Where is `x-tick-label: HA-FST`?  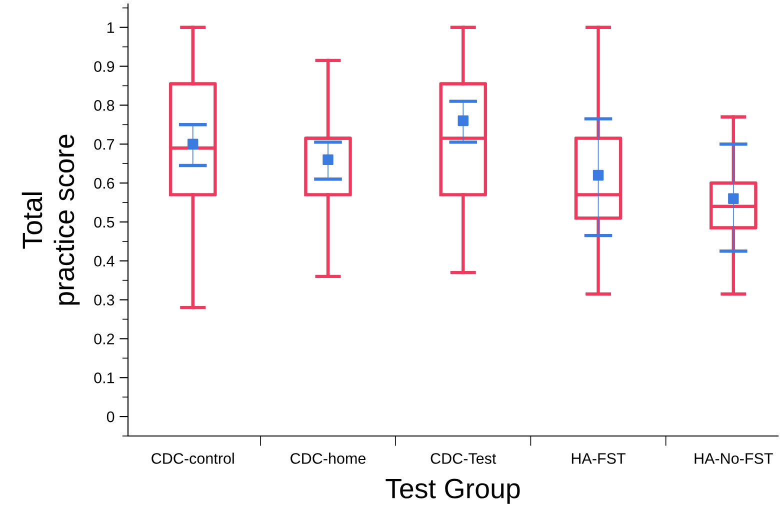
x-tick-label: HA-FST is located at coordinates (599, 458).